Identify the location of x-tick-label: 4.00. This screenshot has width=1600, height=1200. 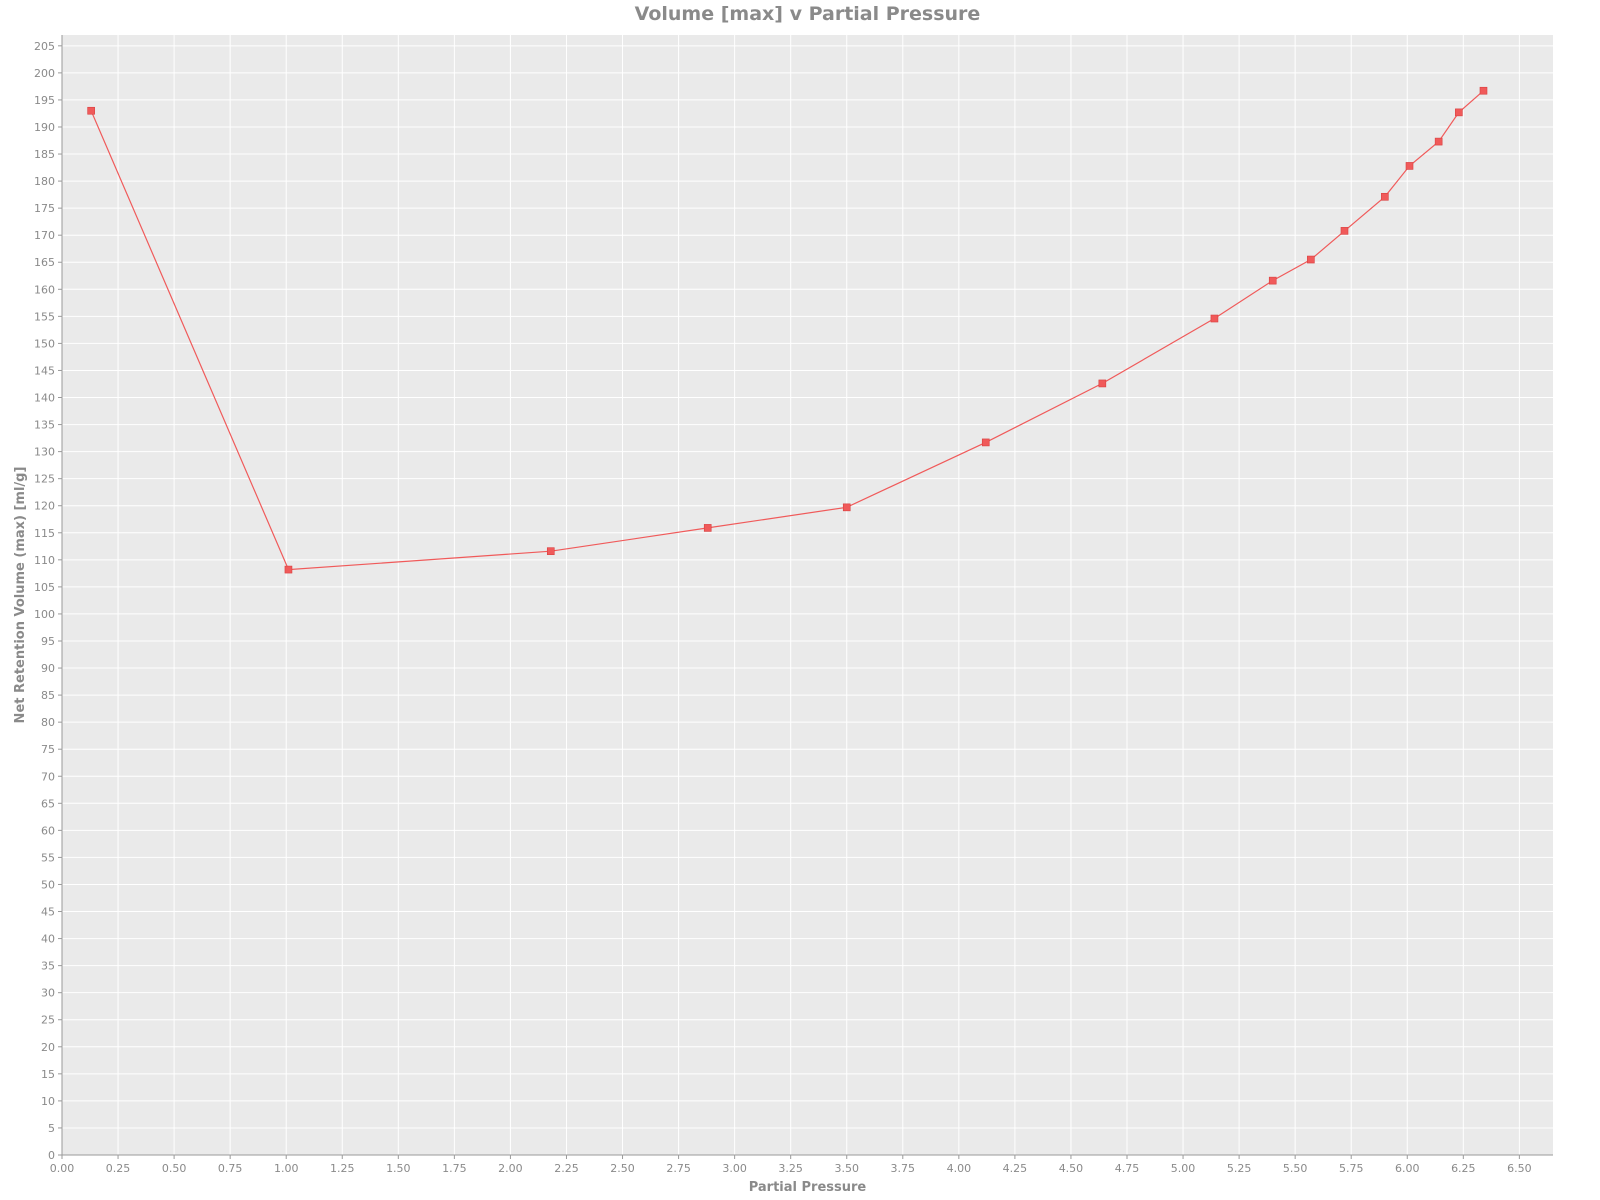
(959, 1168).